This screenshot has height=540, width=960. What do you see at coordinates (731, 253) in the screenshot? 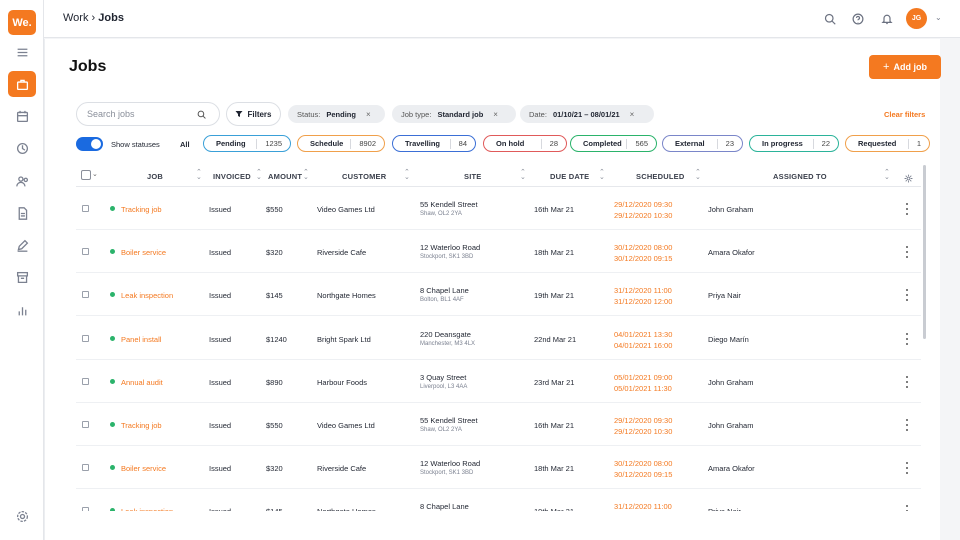
I see `assigned-to-cell: Amara Okafor` at bounding box center [731, 253].